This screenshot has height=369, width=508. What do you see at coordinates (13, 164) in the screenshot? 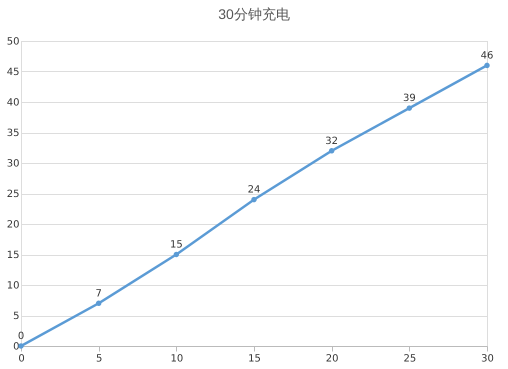
I see `y-tick-label: 30` at bounding box center [13, 164].